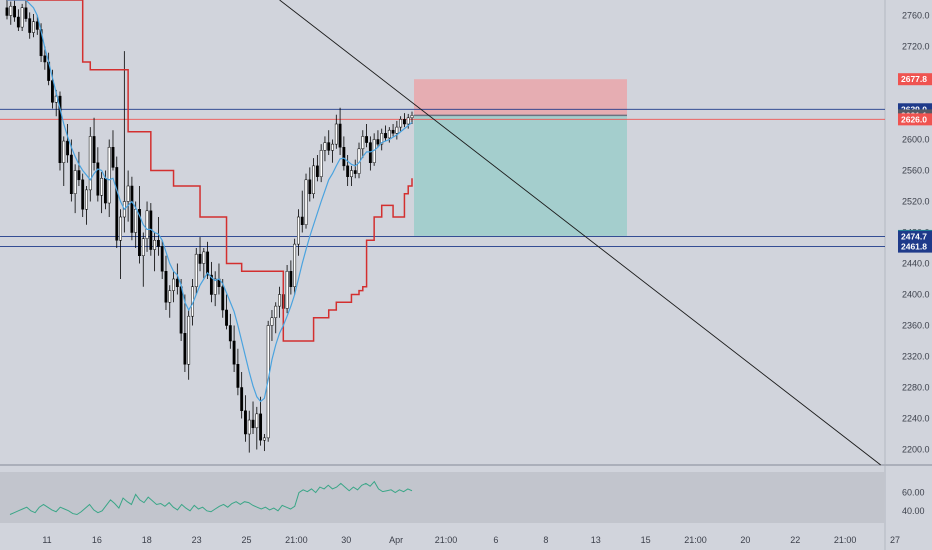 This screenshot has width=932, height=550. Describe the element at coordinates (916, 47) in the screenshot. I see `y-tick-label: 2720.0` at that location.